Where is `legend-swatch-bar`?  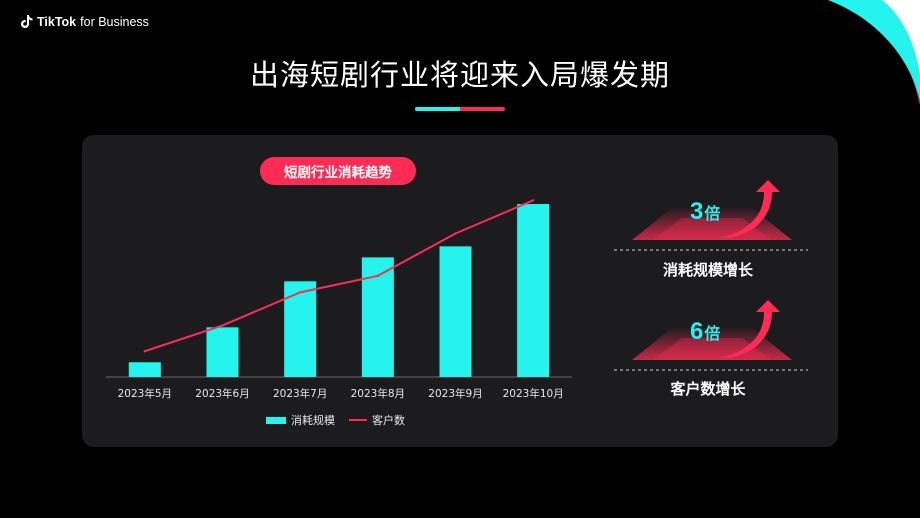
legend-swatch-bar is located at coordinates (276, 420).